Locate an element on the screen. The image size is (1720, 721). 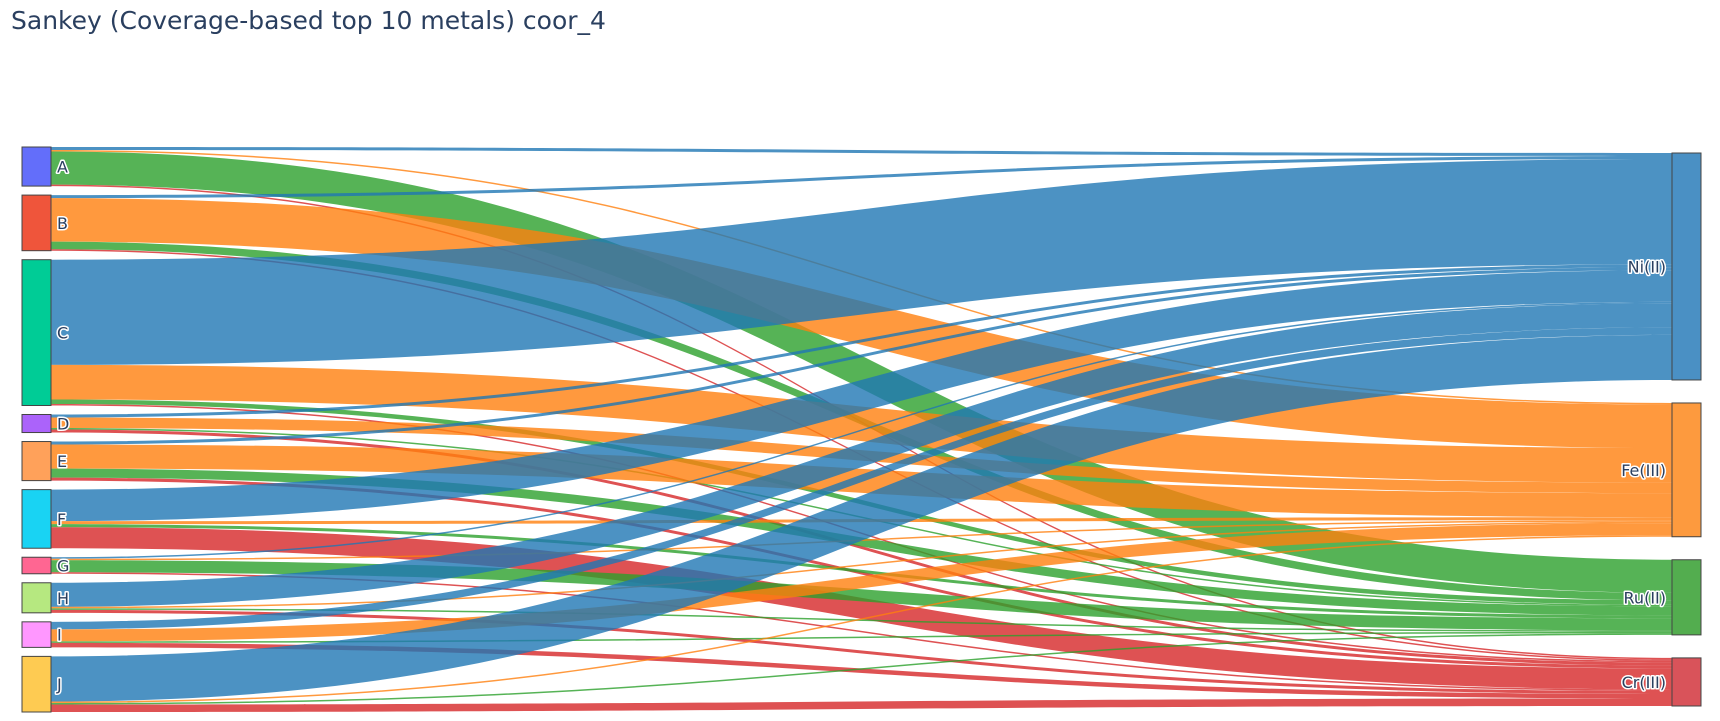
node-criii is located at coordinates (1686, 682).